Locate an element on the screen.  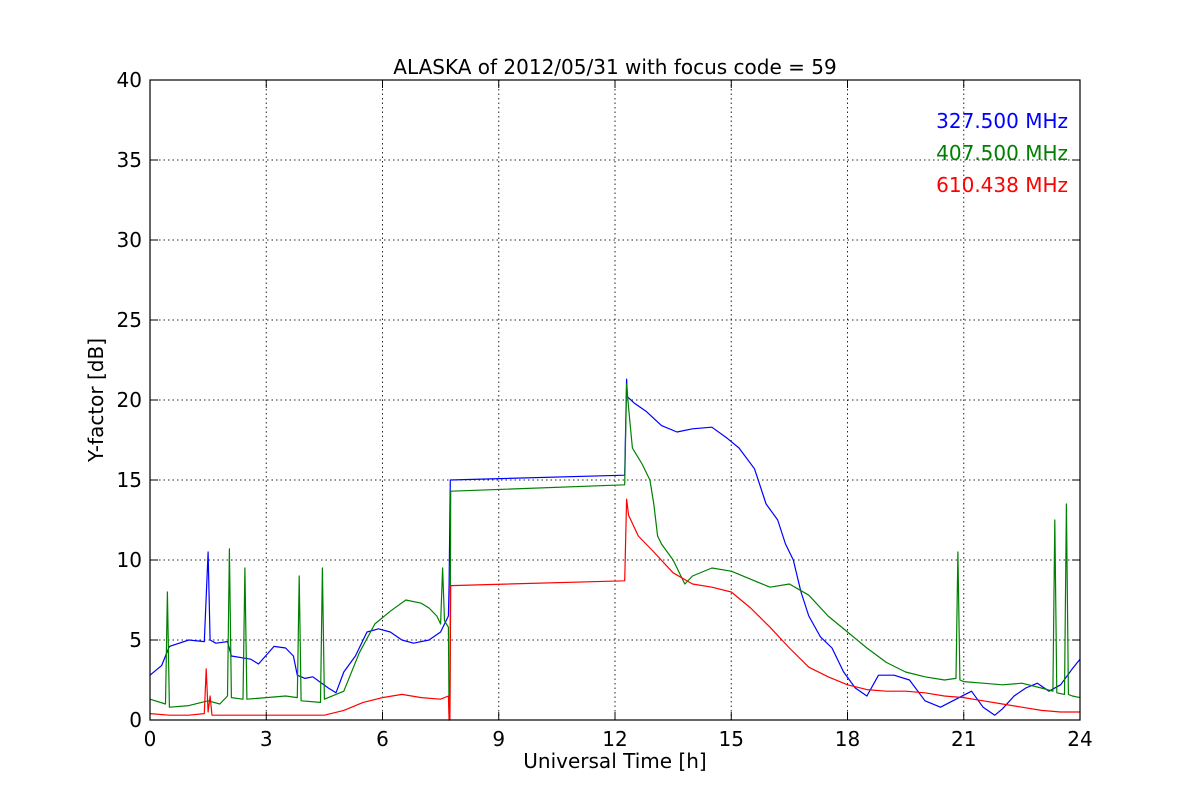
x-tick-label: 6 is located at coordinates (382, 739).